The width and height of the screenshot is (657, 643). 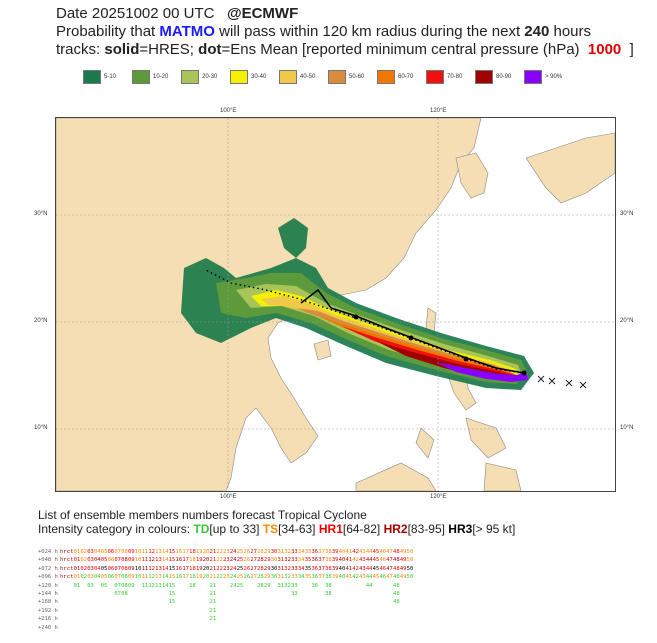 I want to click on ts-range: [34-63], so click(x=297, y=529).